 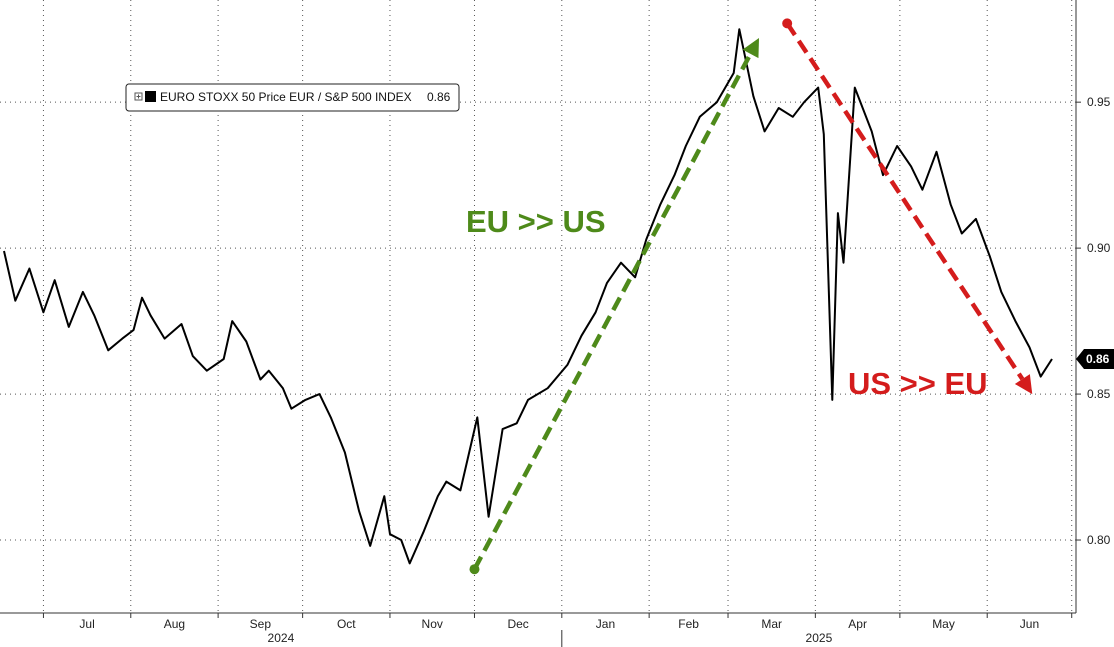 I want to click on year-label-2025: 2025, so click(x=819, y=638).